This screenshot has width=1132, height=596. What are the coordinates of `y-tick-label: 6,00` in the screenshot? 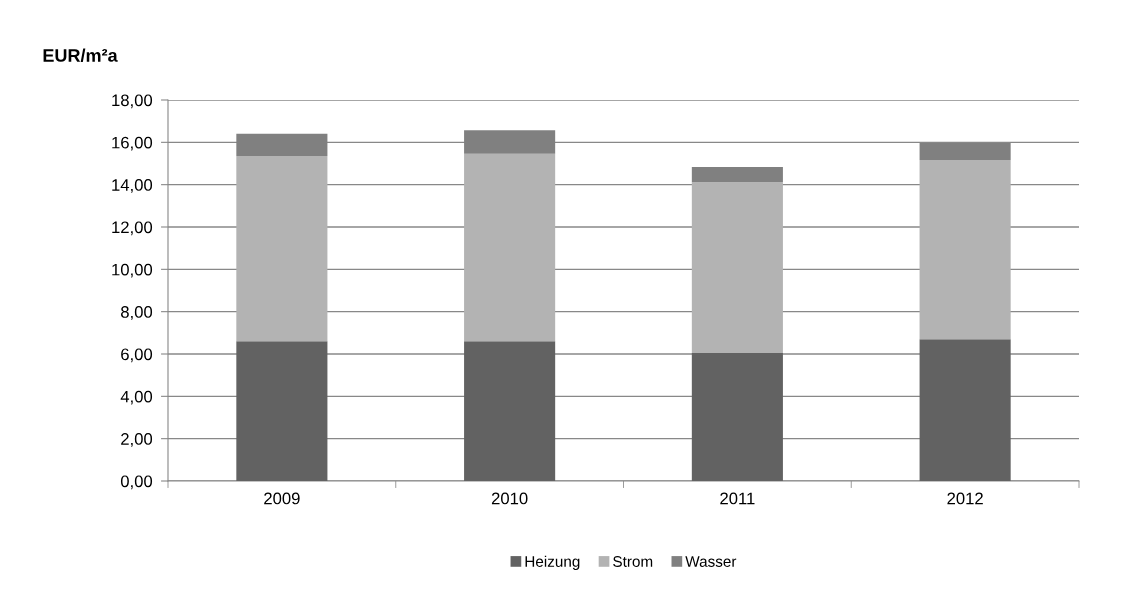 It's located at (137, 355).